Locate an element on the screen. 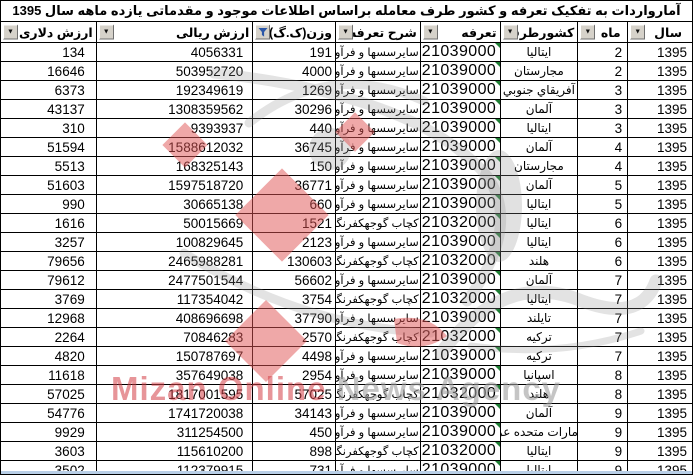  cell-weight-kg: 4000 is located at coordinates (293, 71).